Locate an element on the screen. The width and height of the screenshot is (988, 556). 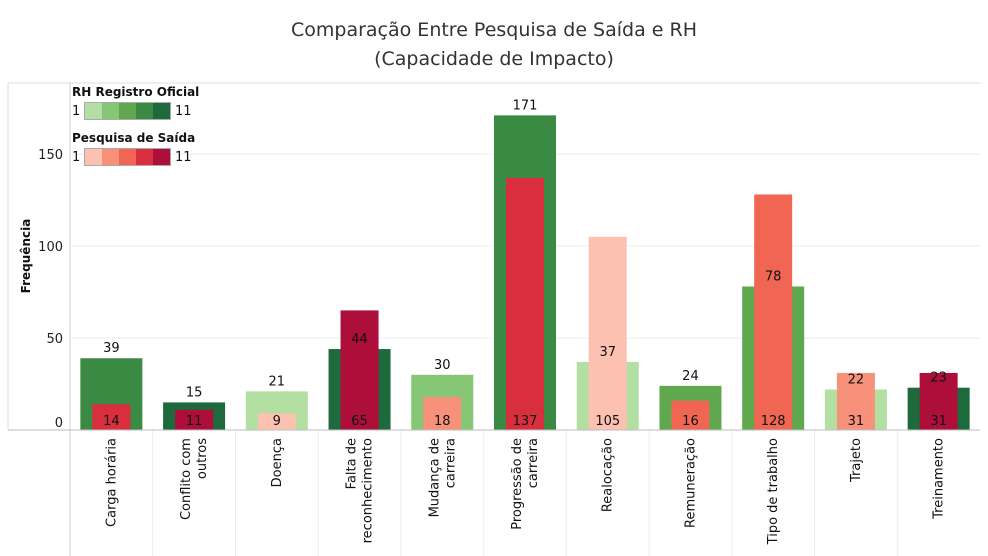
chart-title-line-1: Comparação Entre Pesquisa de Saída e RH is located at coordinates (494, 30).